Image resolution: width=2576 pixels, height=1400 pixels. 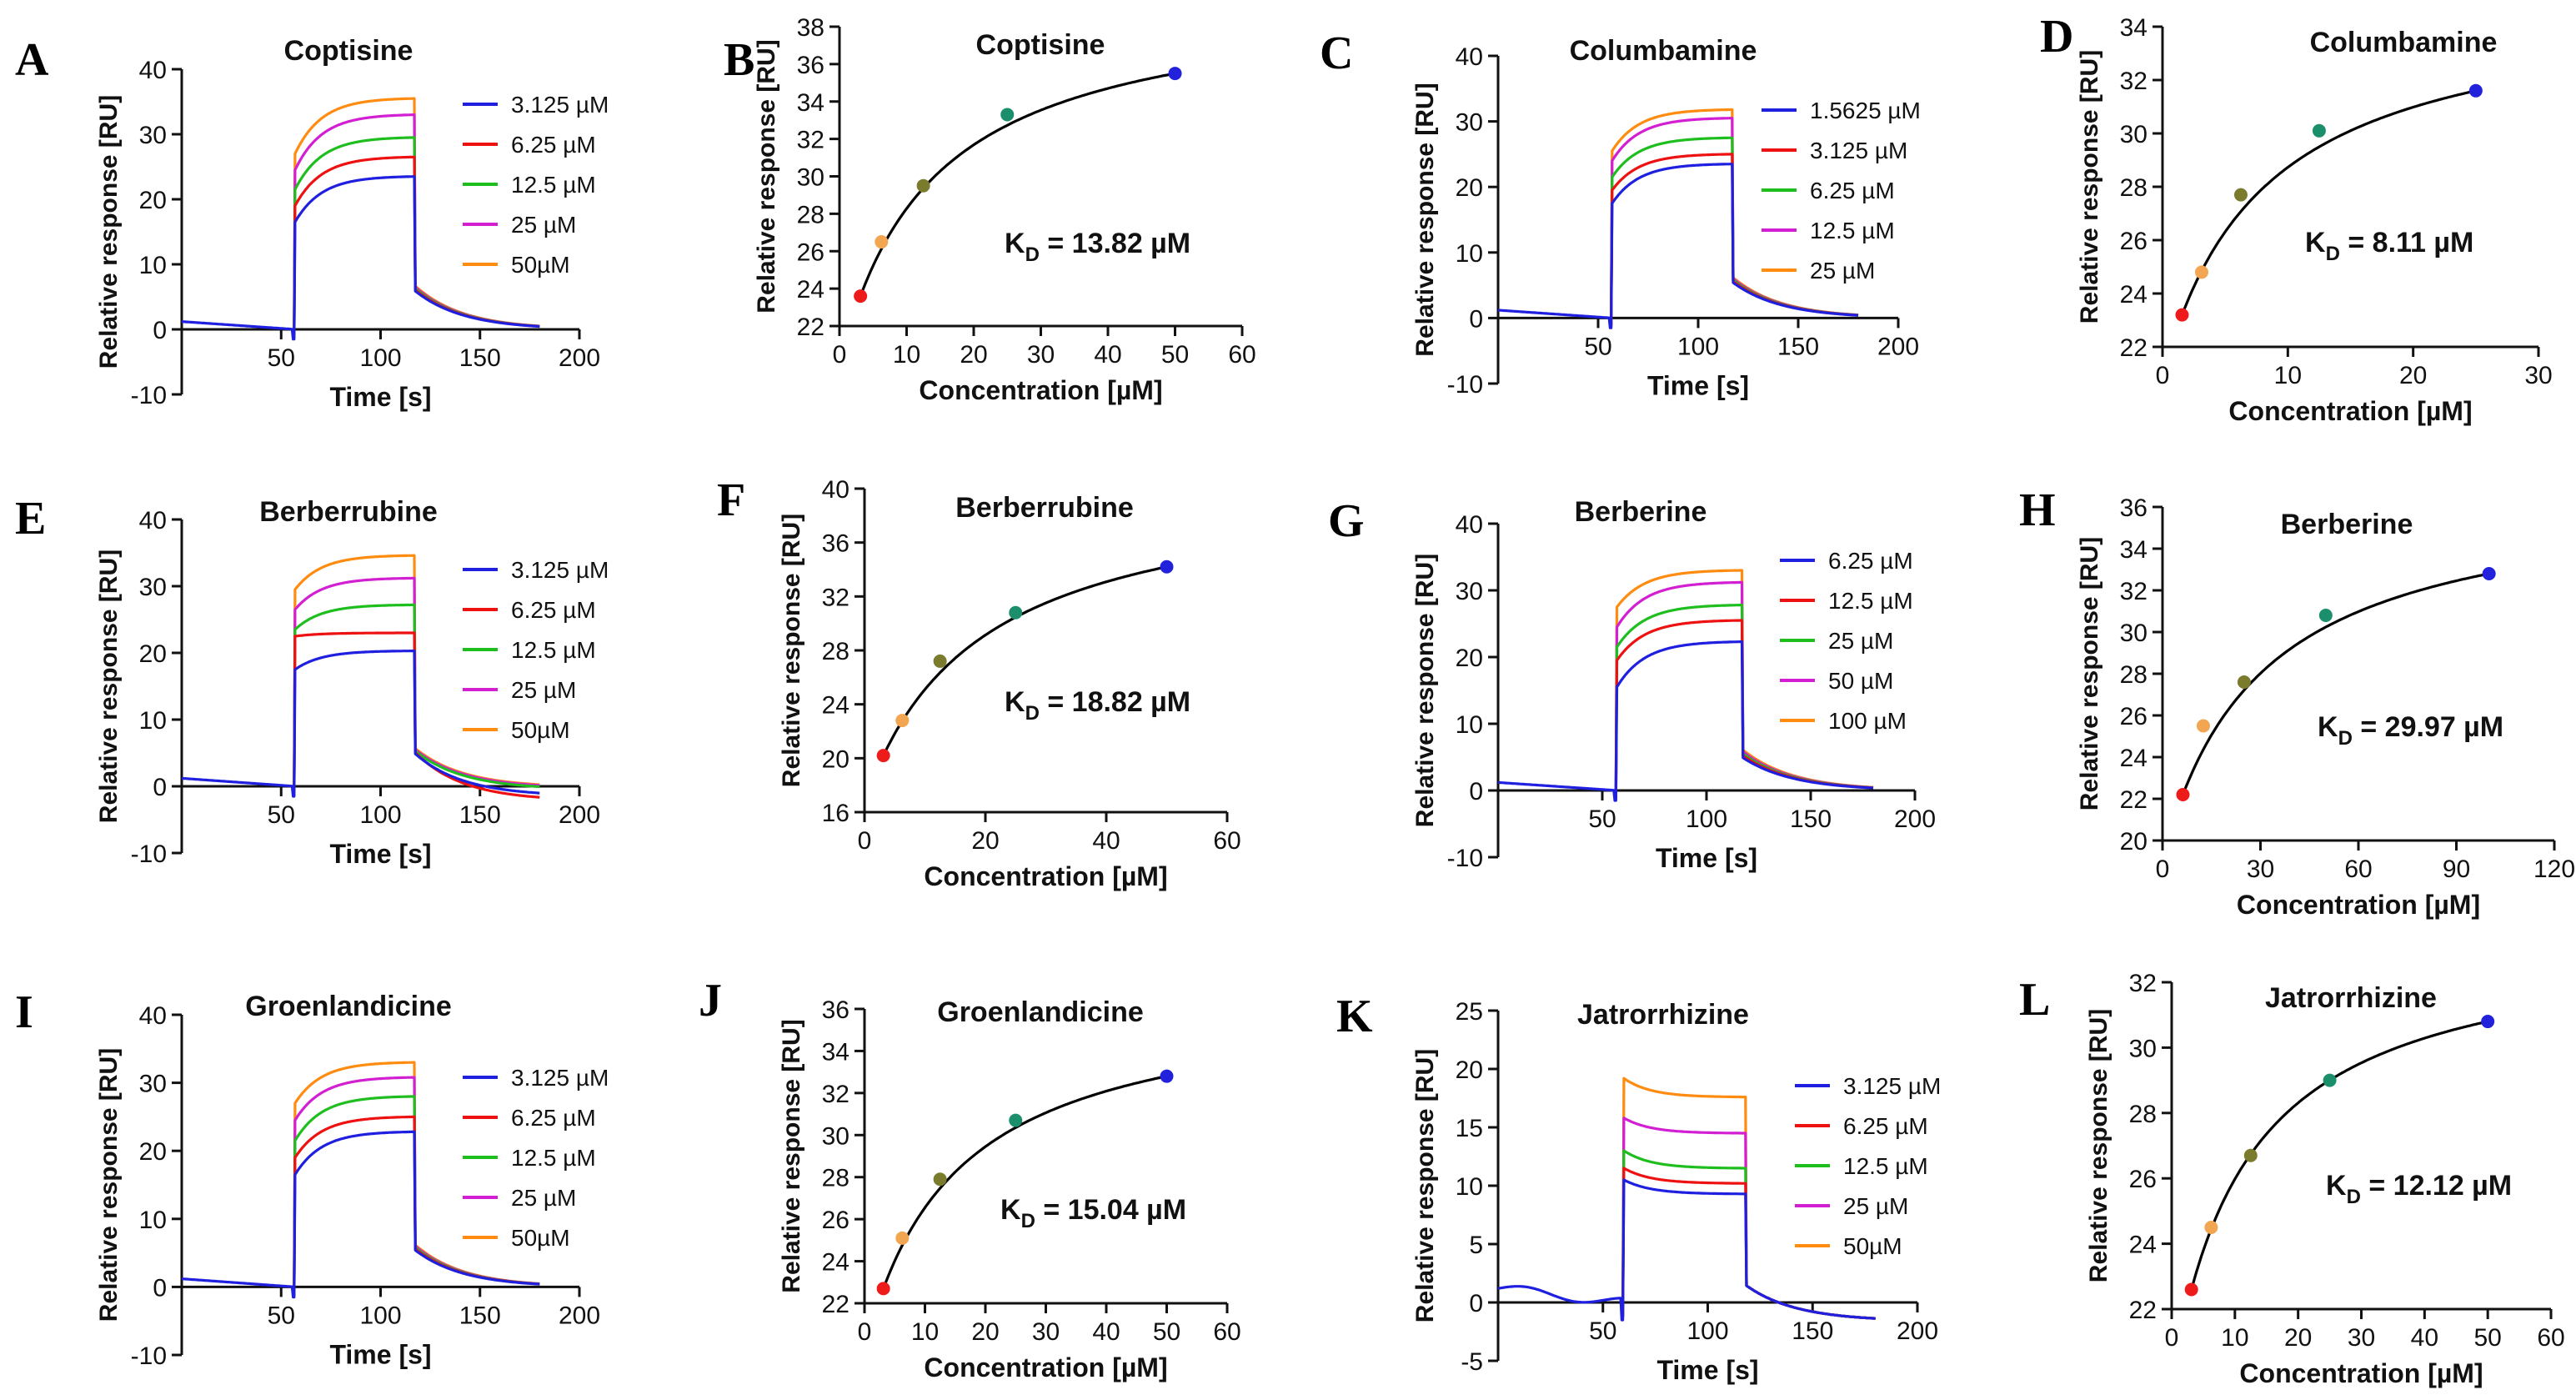 What do you see at coordinates (1336, 53) in the screenshot?
I see `panel-letter: C` at bounding box center [1336, 53].